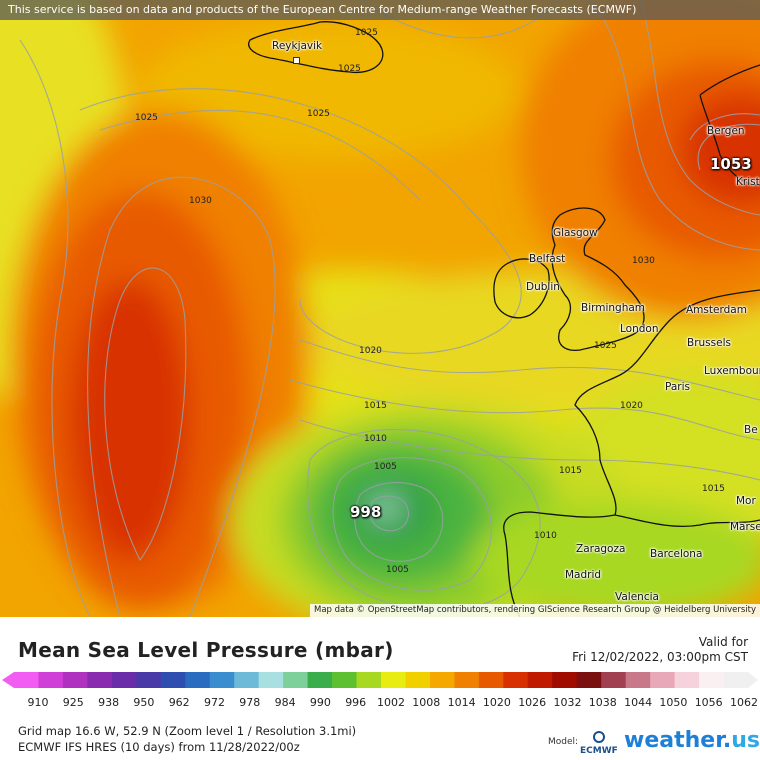 This screenshot has width=760, height=760. I want to click on scale-tick-label: 1062, so click(744, 702).